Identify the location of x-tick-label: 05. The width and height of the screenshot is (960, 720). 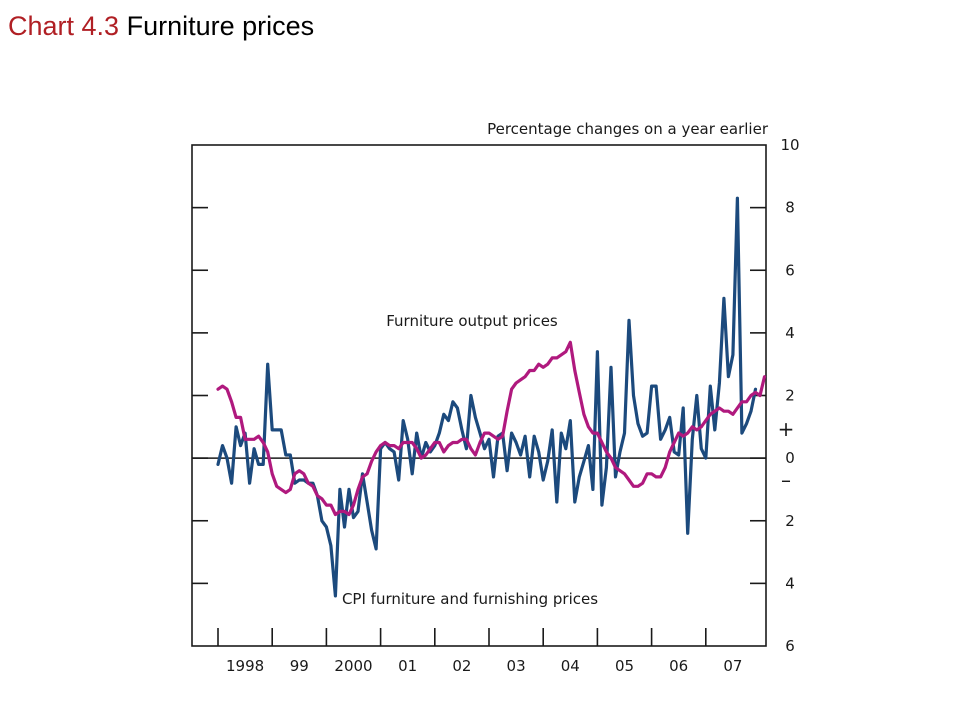
(624, 666).